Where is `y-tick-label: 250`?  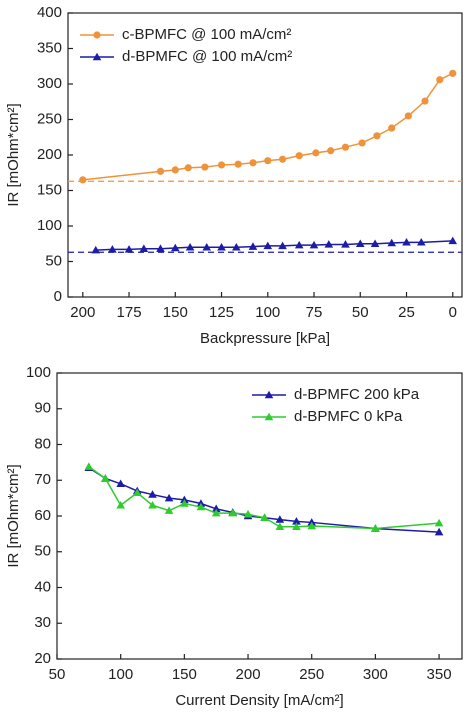
y-tick-label: 250 is located at coordinates (49, 118).